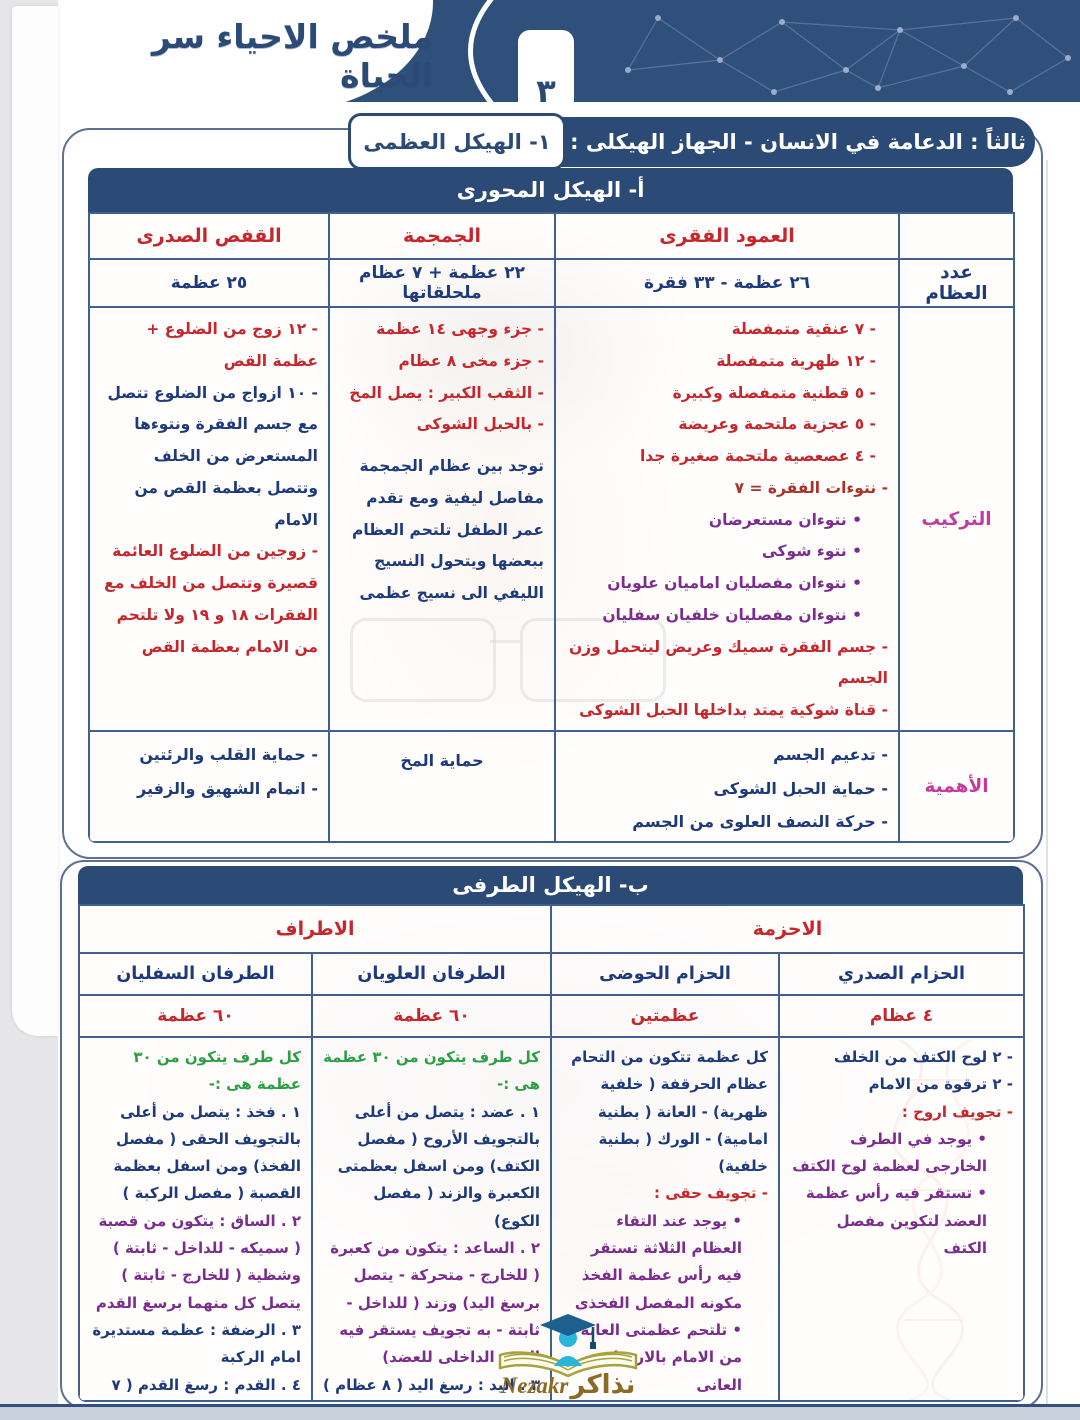  What do you see at coordinates (901, 974) in the screenshot?
I see `column-header-pectoral-girdle: الحزام الصدري` at bounding box center [901, 974].